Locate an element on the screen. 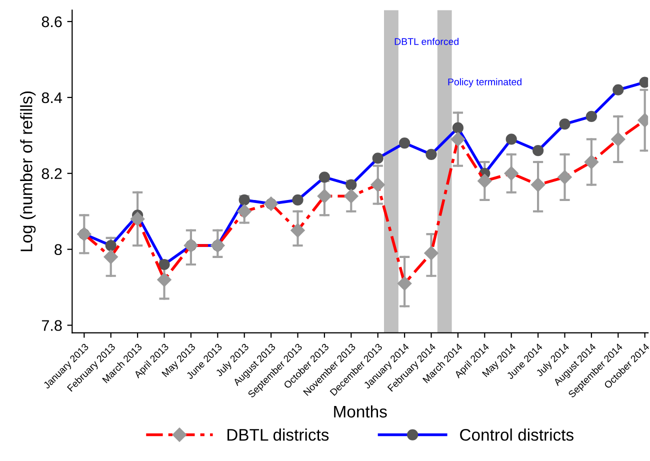  legend-label: DBTL districts is located at coordinates (278, 434).